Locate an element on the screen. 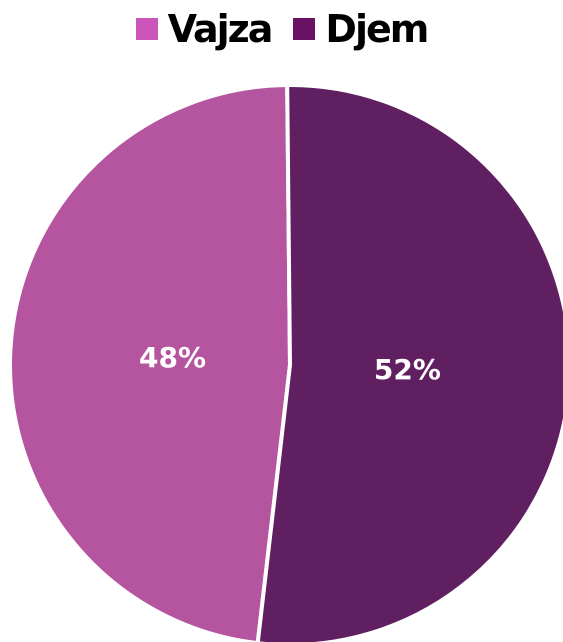 Image resolution: width=563 pixels, height=642 pixels. legend: Vajza Djem is located at coordinates (281, 29).